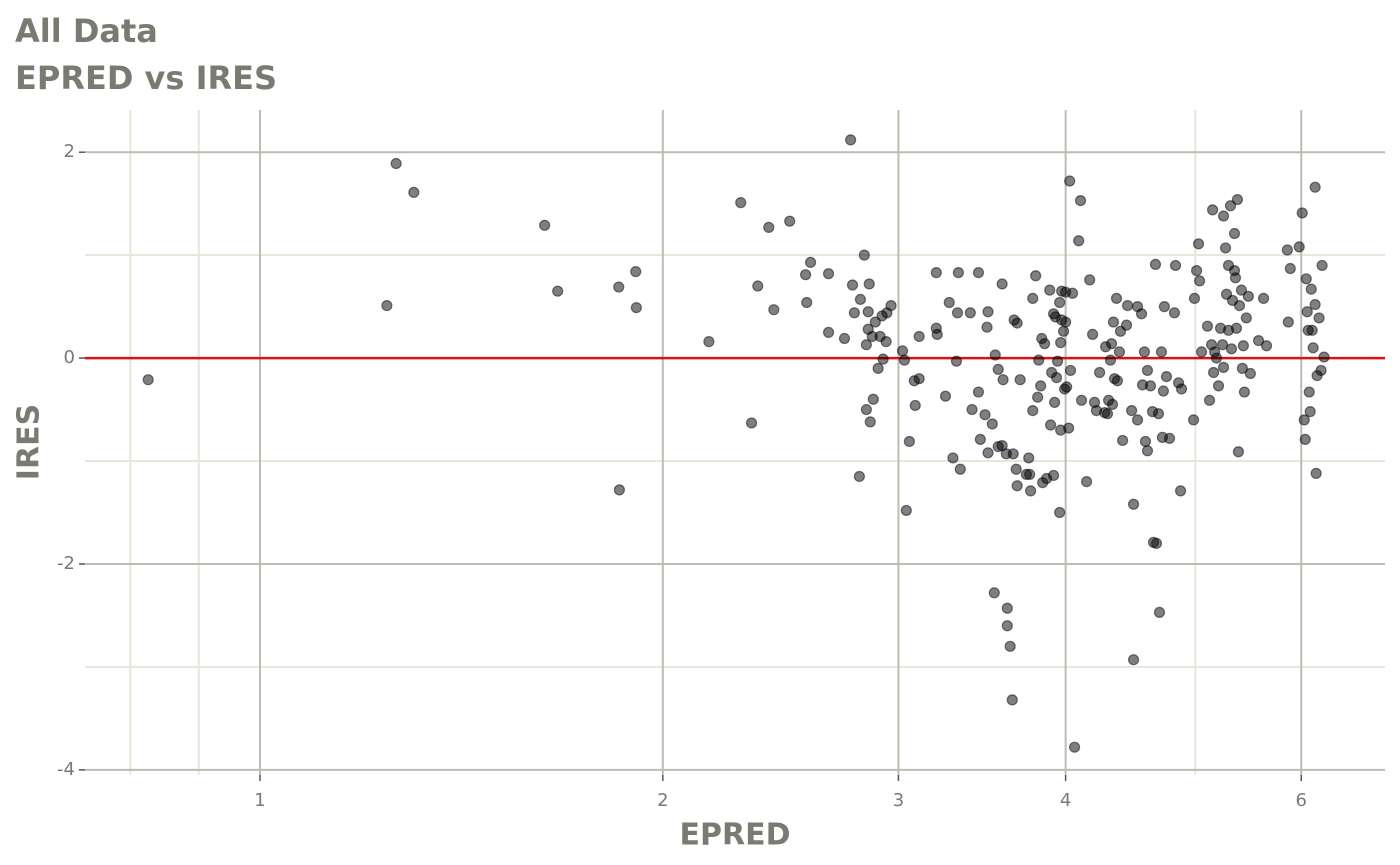 The height and width of the screenshot is (865, 1400). I want to click on chart-title: All Data, so click(86, 31).